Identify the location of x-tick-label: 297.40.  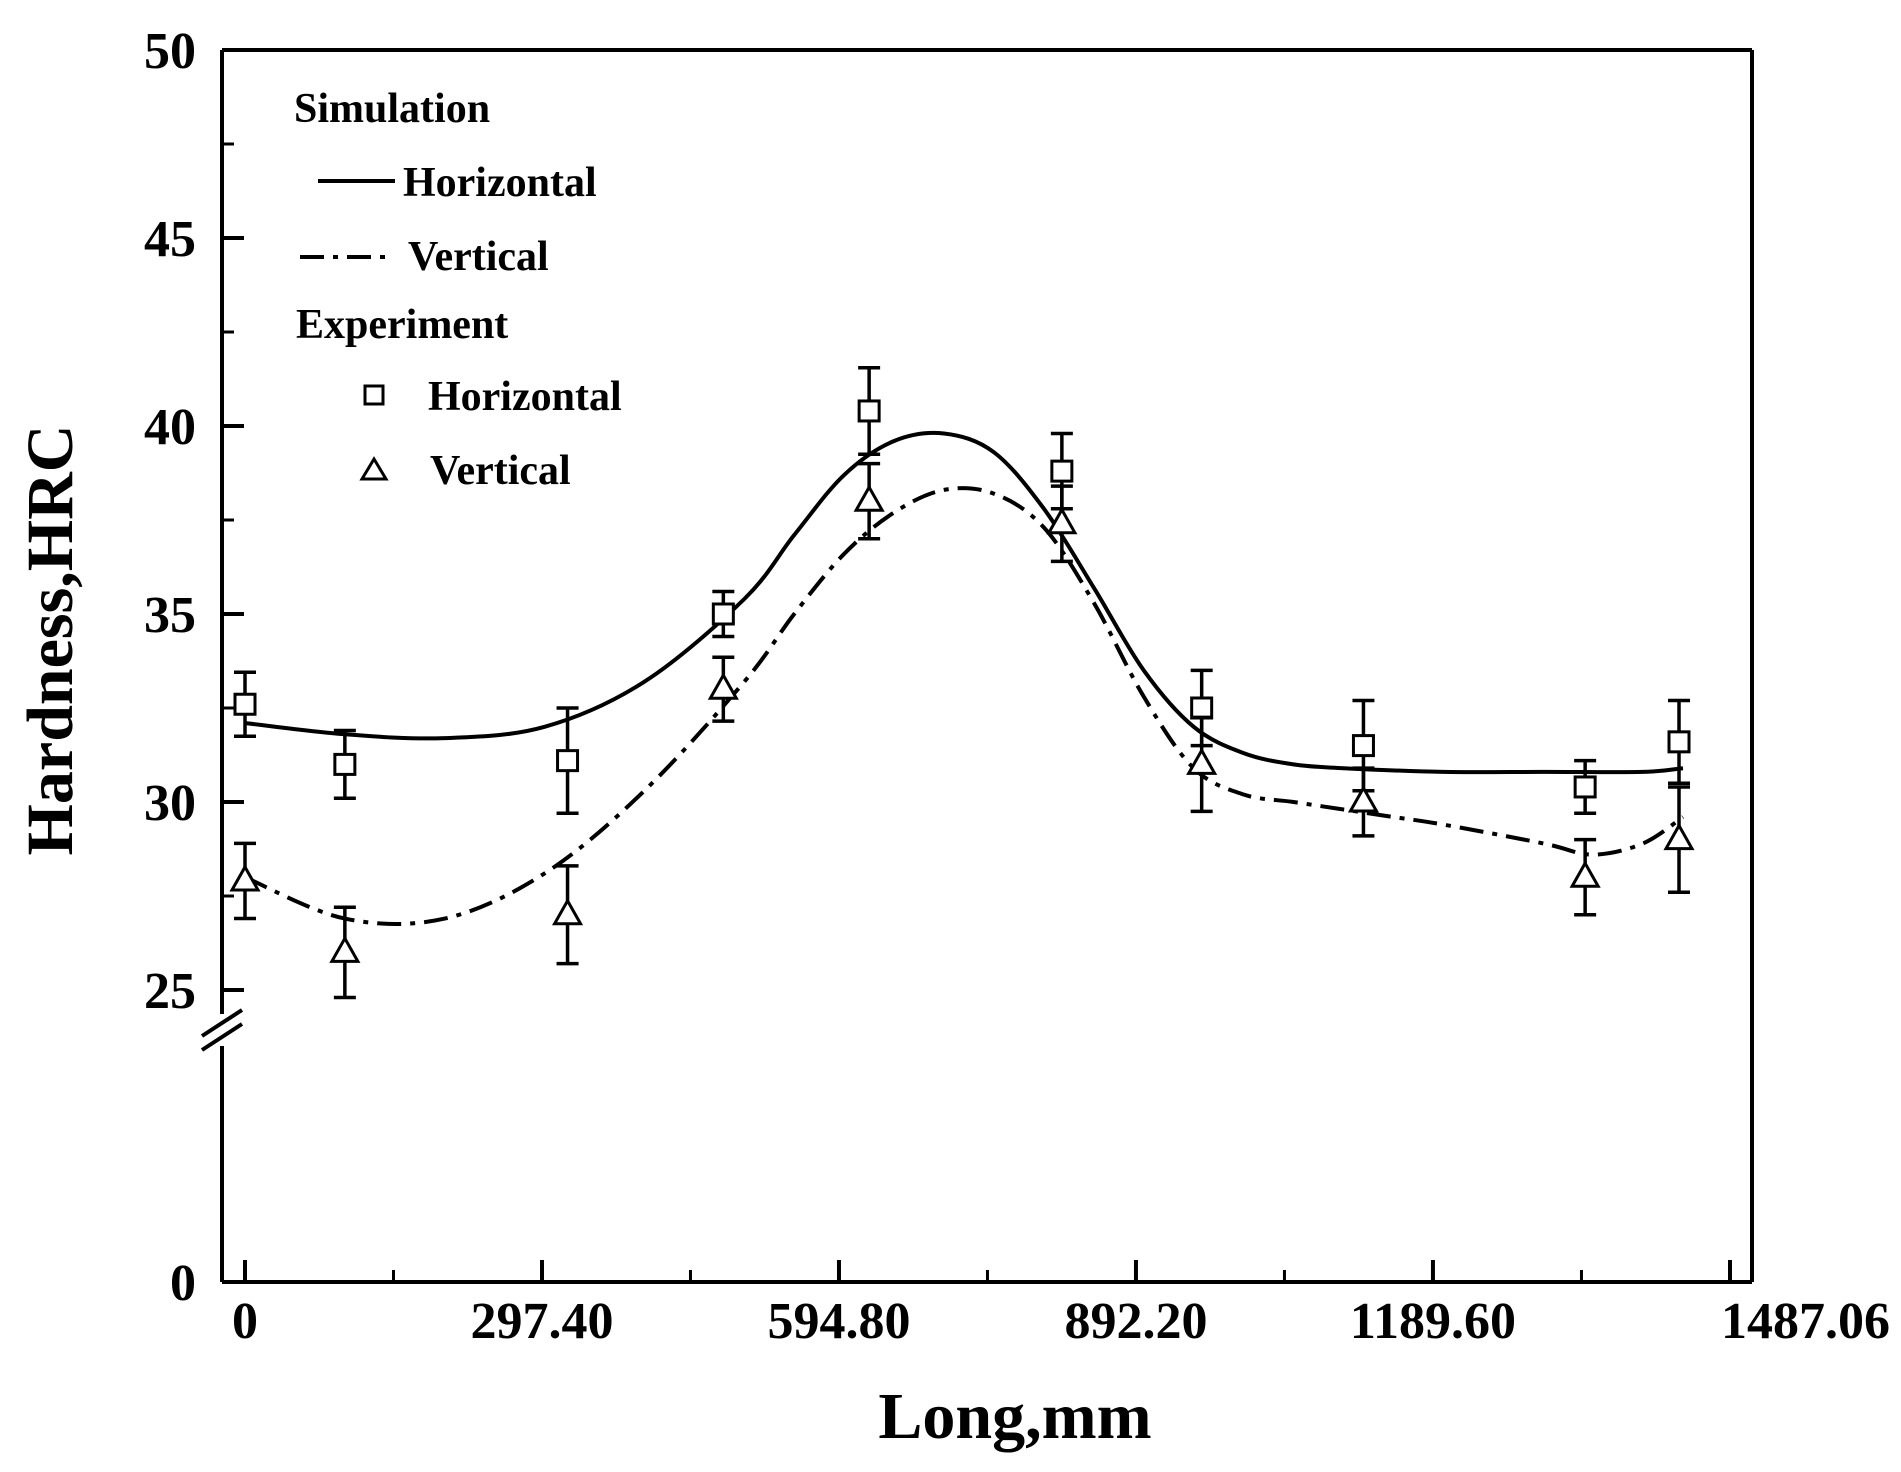
(541, 1321).